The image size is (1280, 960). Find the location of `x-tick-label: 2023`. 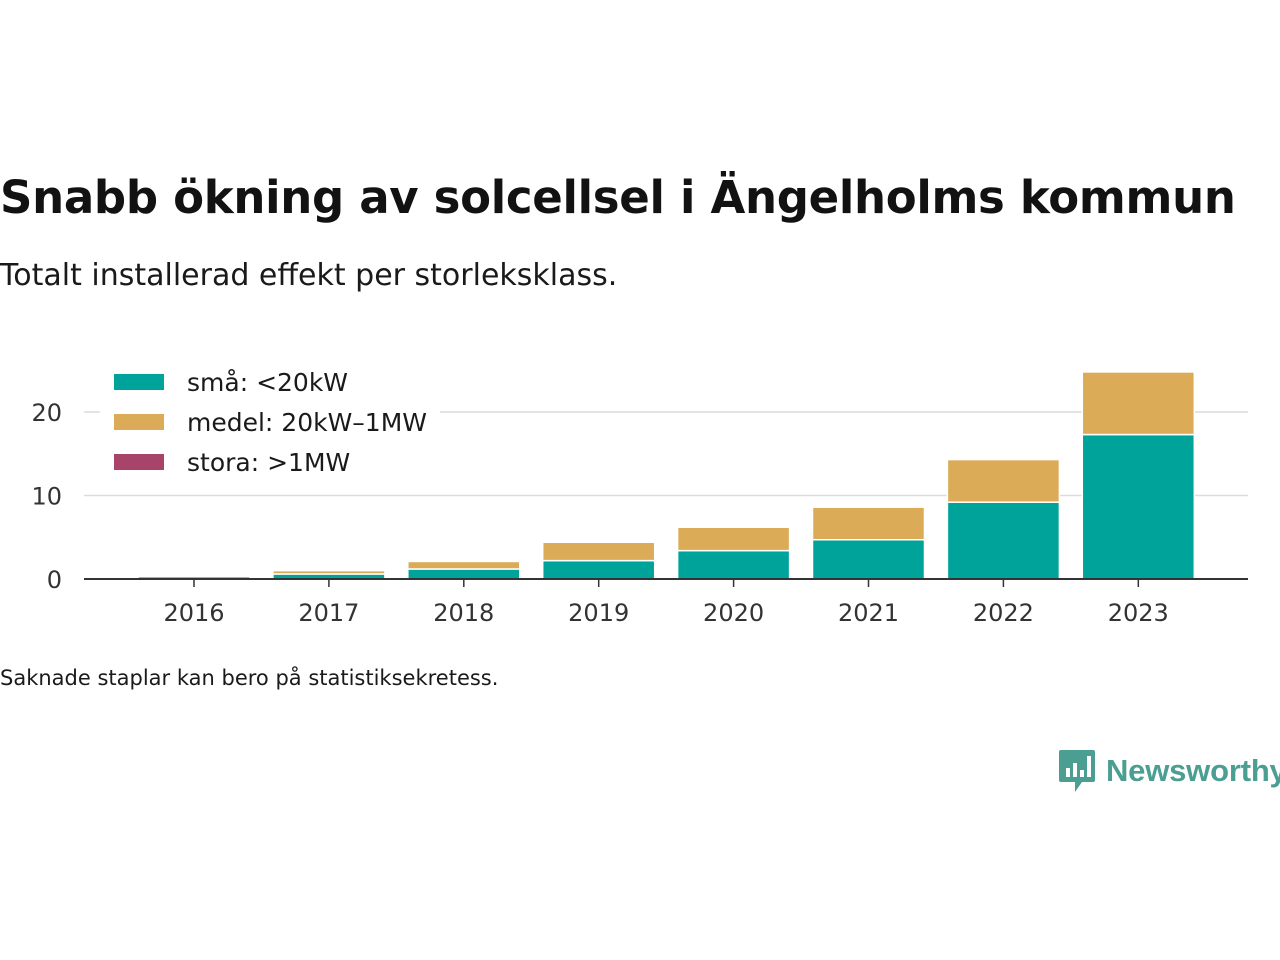

x-tick-label: 2023 is located at coordinates (1138, 613).